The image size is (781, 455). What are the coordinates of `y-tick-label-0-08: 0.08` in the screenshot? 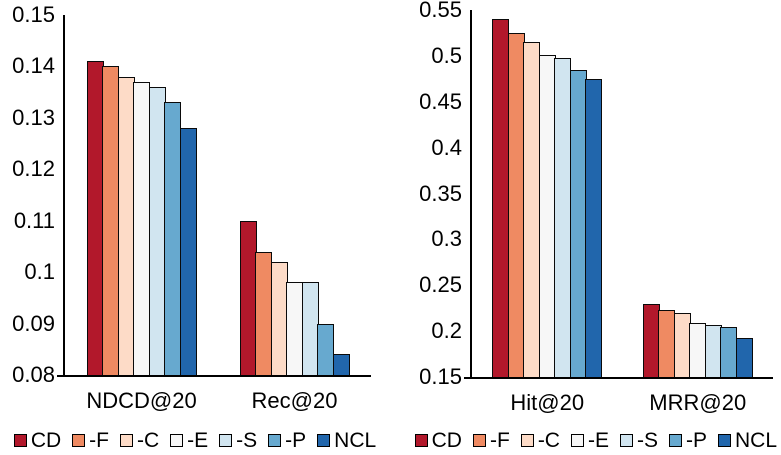 It's located at (33, 374).